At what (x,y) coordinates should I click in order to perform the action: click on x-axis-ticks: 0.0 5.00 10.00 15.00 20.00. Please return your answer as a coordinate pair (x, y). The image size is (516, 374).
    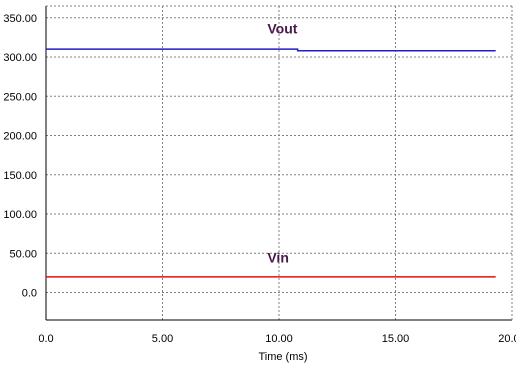
    Looking at the image, I should click on (277, 339).